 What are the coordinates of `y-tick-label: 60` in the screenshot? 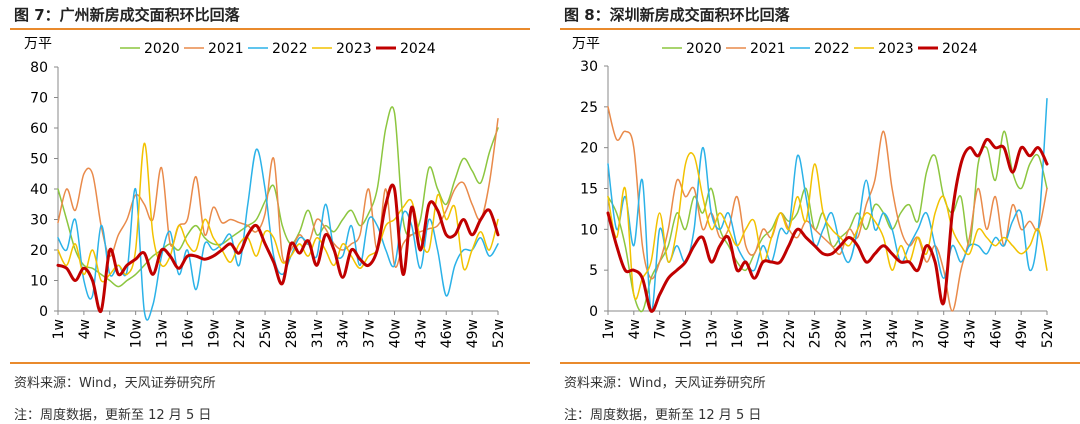 It's located at (39, 129).